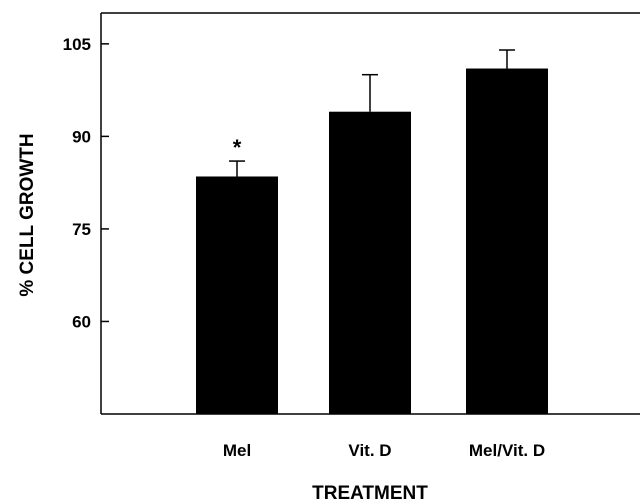 The width and height of the screenshot is (640, 504). Describe the element at coordinates (370, 493) in the screenshot. I see `x-axis-title: TREATMENT` at that location.